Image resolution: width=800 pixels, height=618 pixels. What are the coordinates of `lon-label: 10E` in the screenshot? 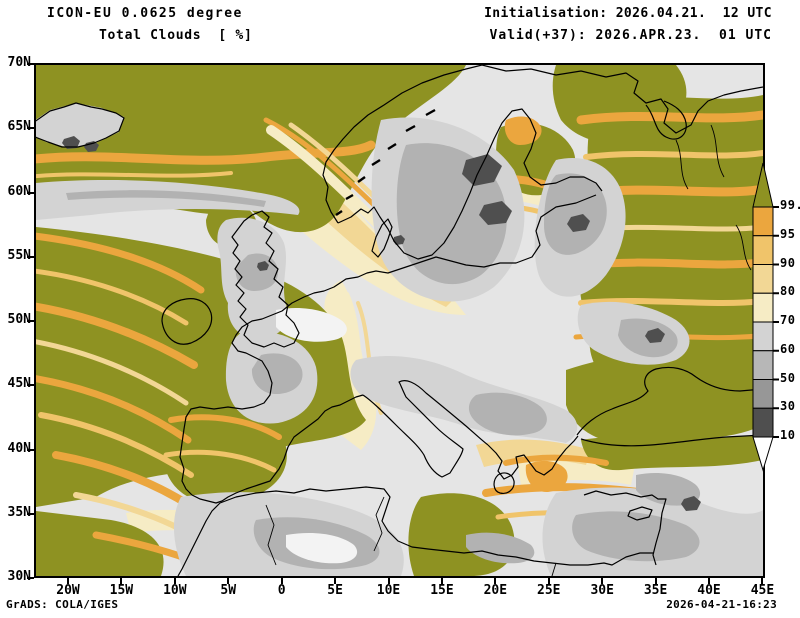 It's located at (388, 590).